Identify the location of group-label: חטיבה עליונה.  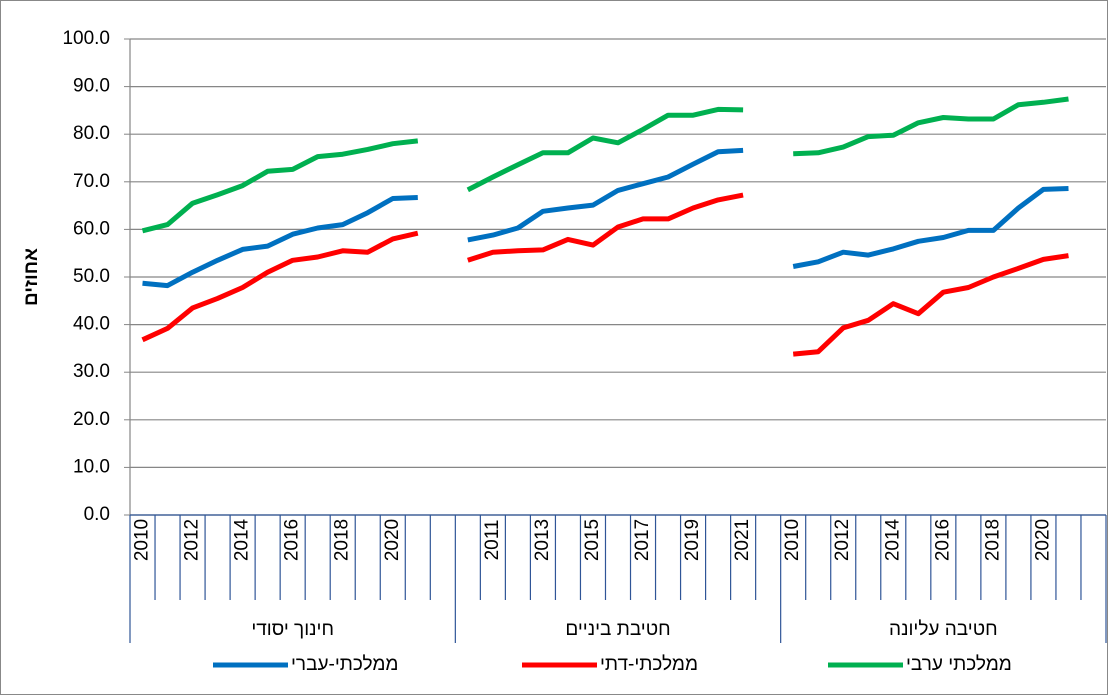
(943, 629).